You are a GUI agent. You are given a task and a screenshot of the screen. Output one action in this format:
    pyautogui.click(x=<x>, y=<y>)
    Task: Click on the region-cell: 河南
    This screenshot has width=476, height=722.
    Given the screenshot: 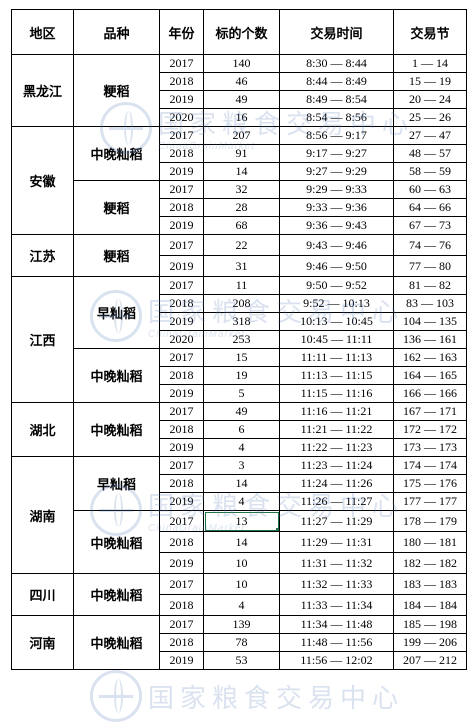 What is the action you would take?
    pyautogui.click(x=42, y=642)
    